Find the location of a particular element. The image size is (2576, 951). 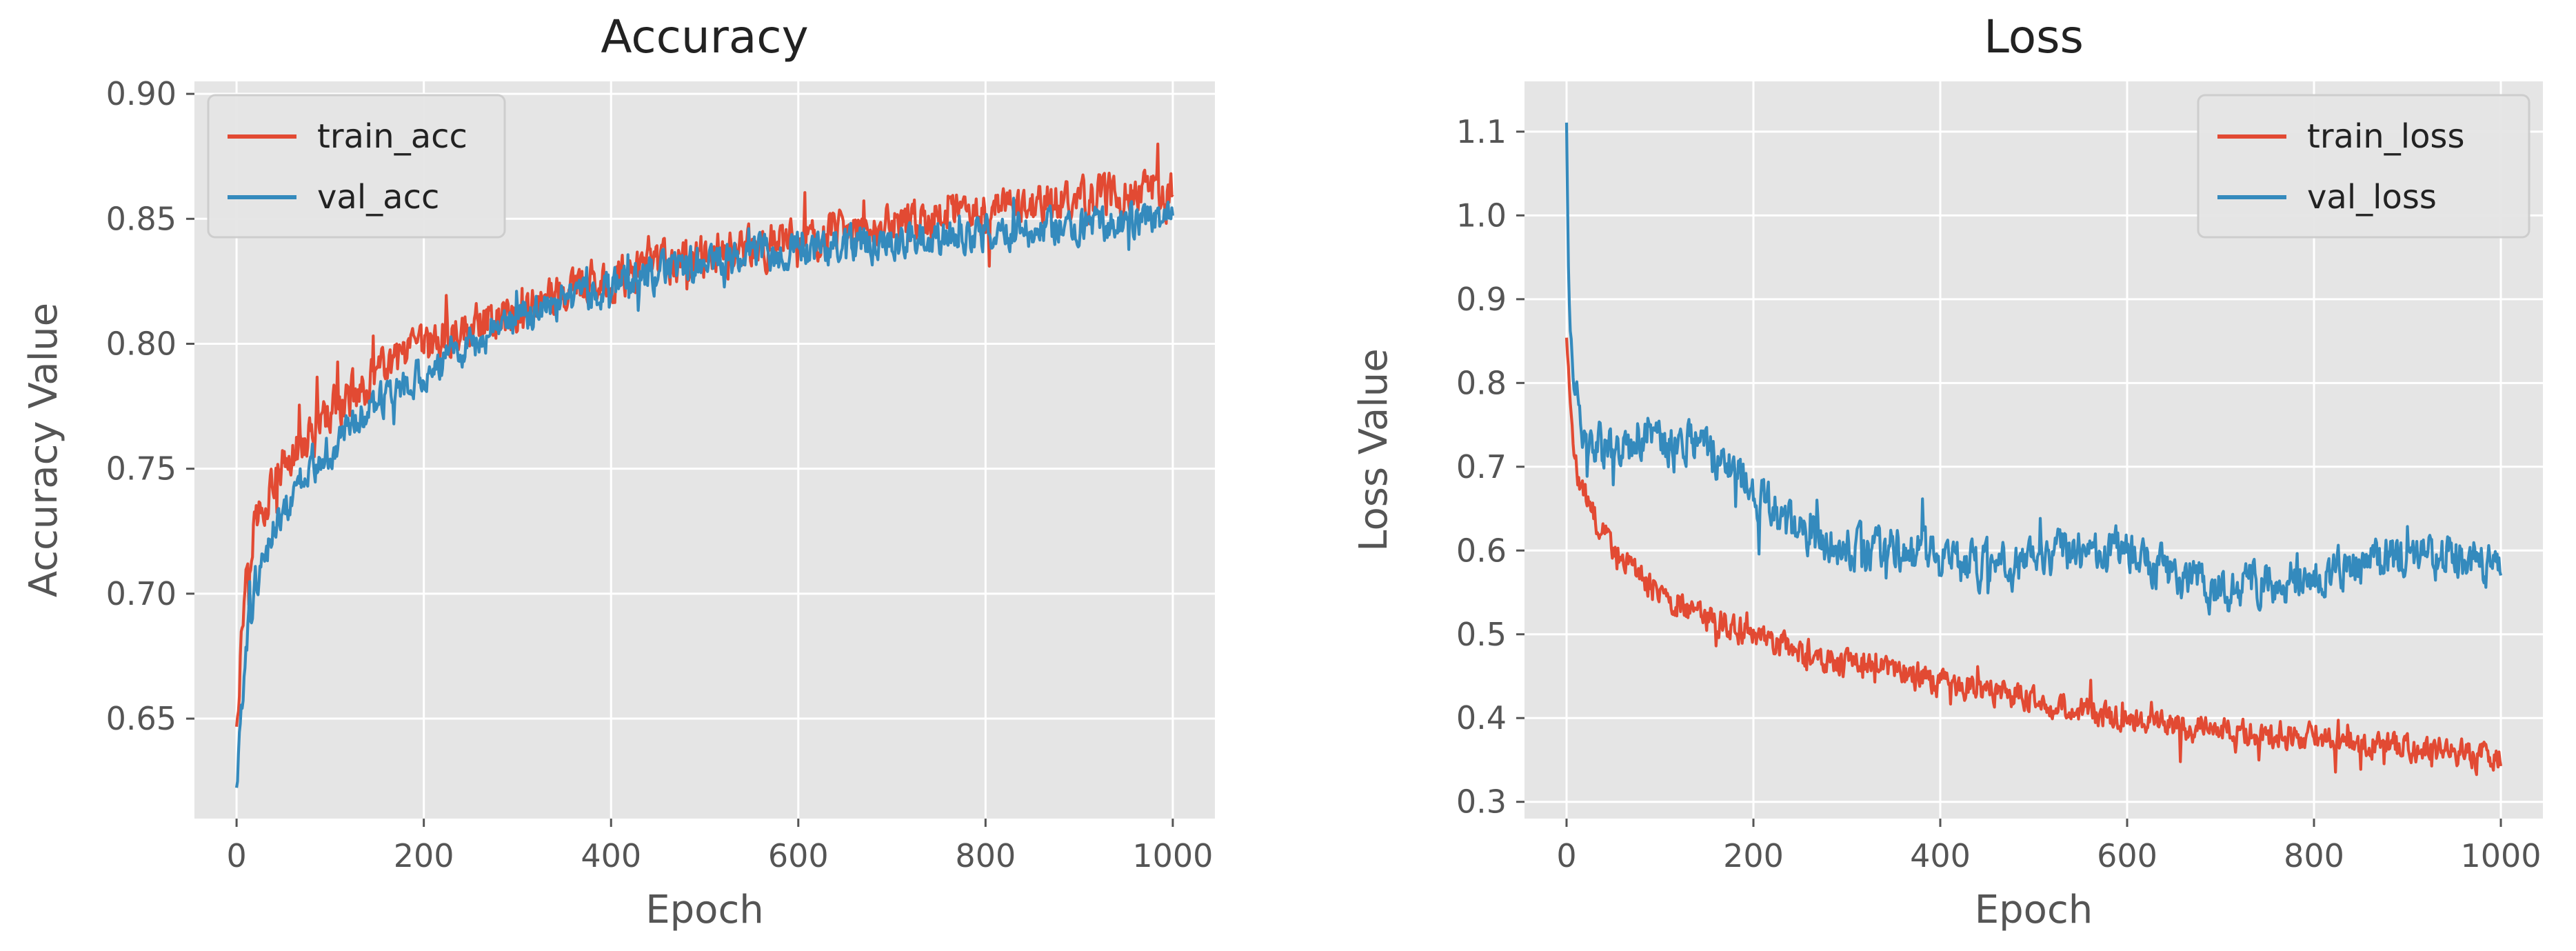

y-tick-label: 0.85 is located at coordinates (141, 218).